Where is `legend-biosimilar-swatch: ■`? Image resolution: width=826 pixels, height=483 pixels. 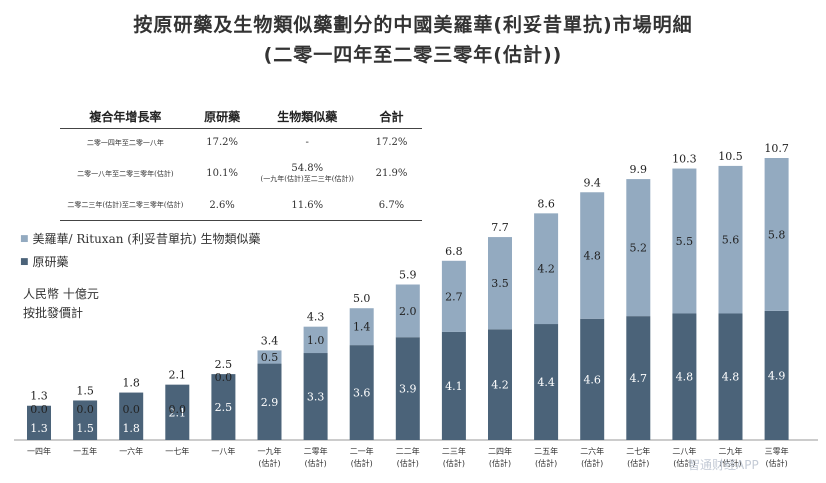
legend-biosimilar-swatch: ■ is located at coordinates (24, 238).